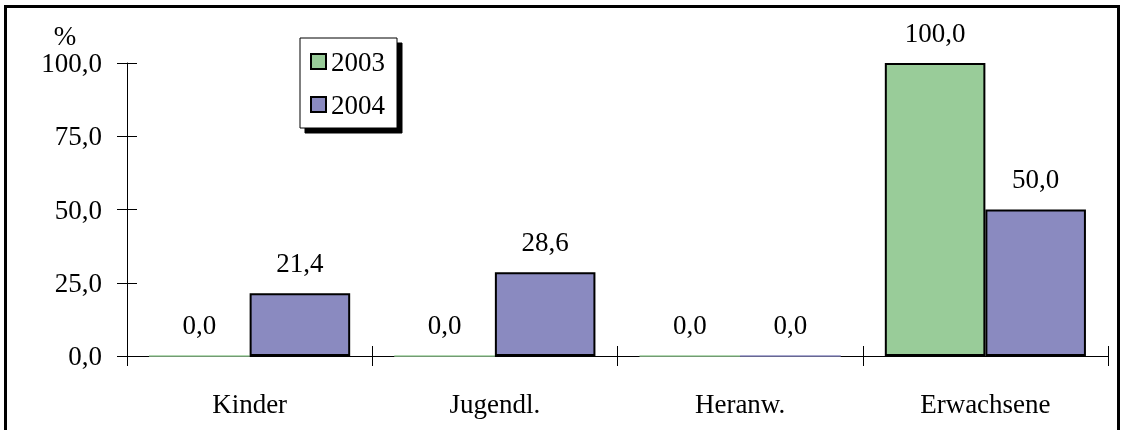 The width and height of the screenshot is (1126, 430). Describe the element at coordinates (78, 209) in the screenshot. I see `y-tick-label: 50,0` at that location.